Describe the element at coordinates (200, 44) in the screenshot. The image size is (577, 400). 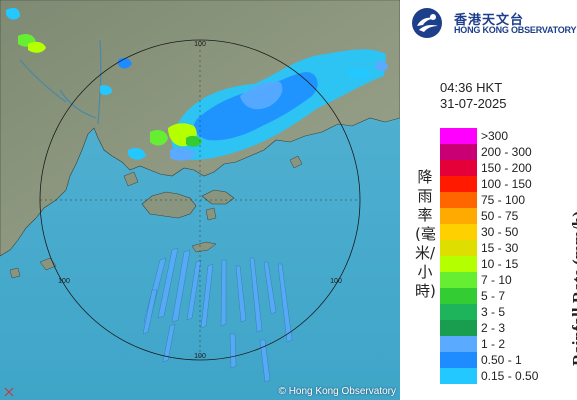
I see `range-label-north: 100` at that location.